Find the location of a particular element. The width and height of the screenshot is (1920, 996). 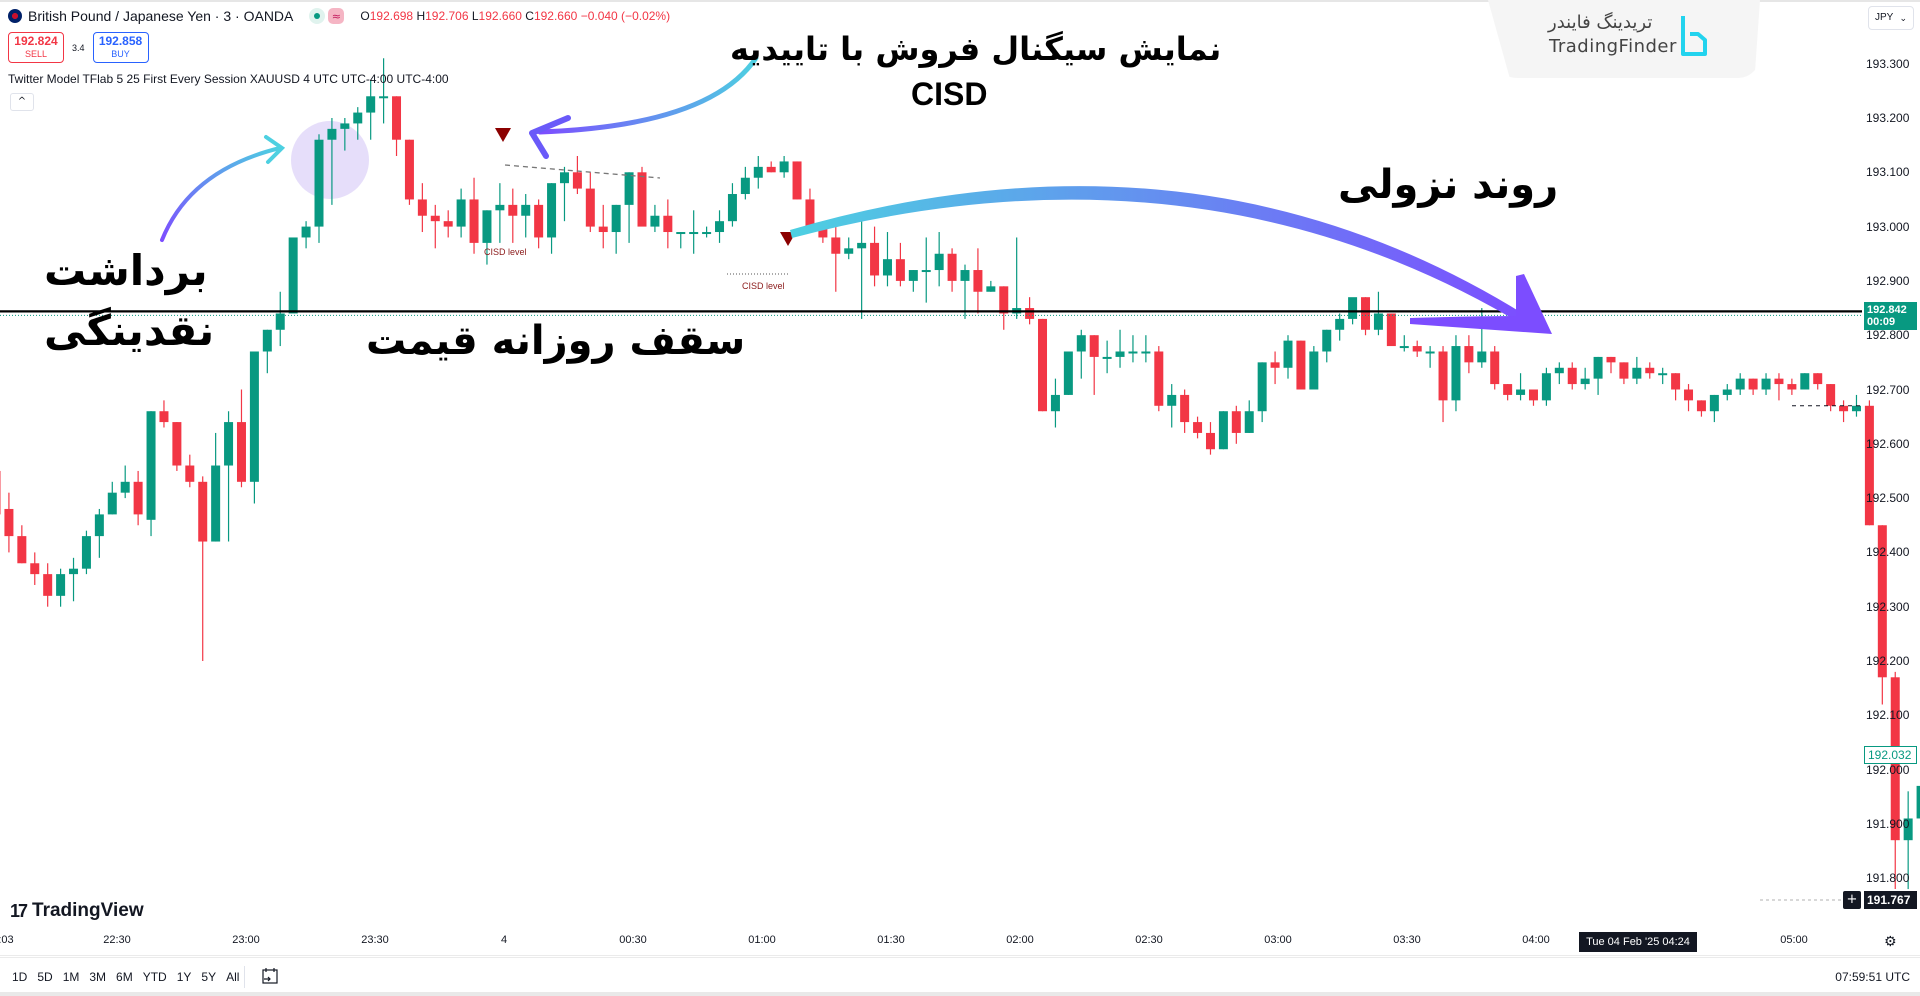

time-tick: 00:30 is located at coordinates (633, 940).